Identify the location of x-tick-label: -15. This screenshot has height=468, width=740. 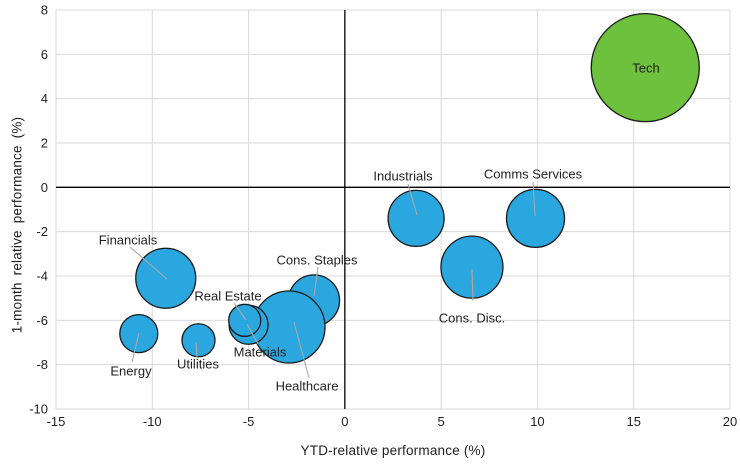
(56, 421).